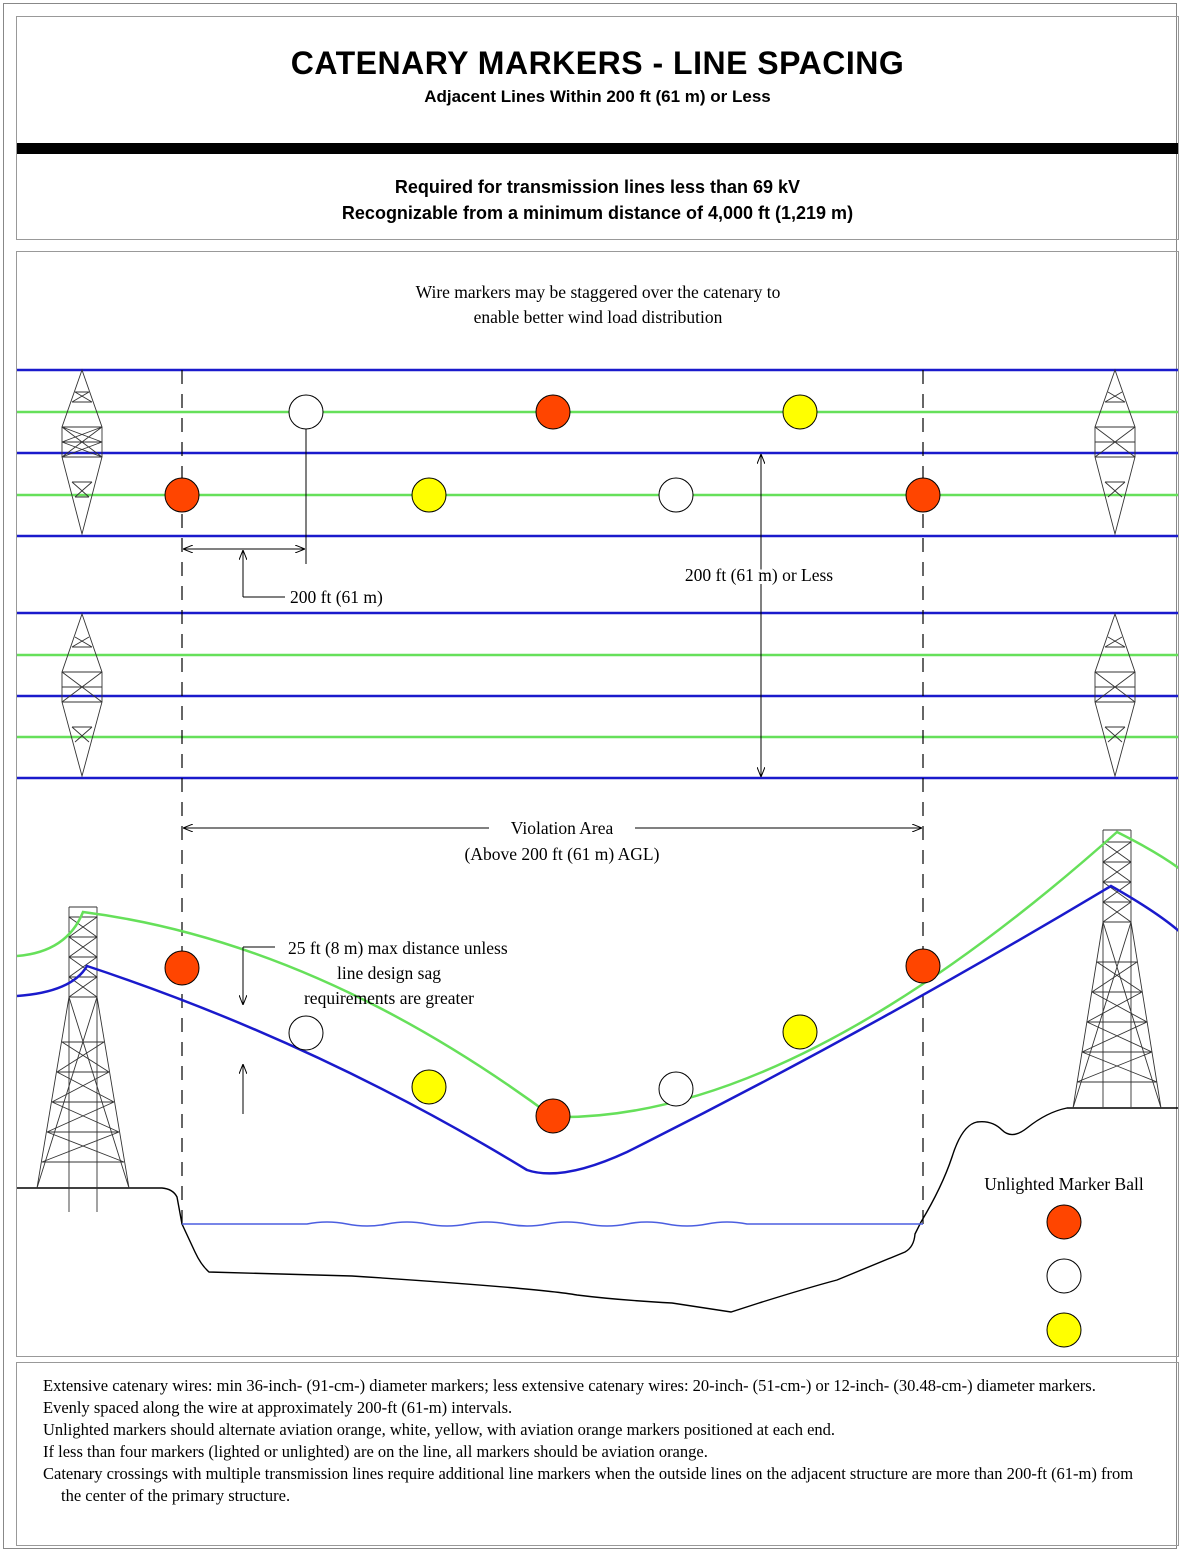  I want to click on sag-note-line3: requirements are greater, so click(389, 998).